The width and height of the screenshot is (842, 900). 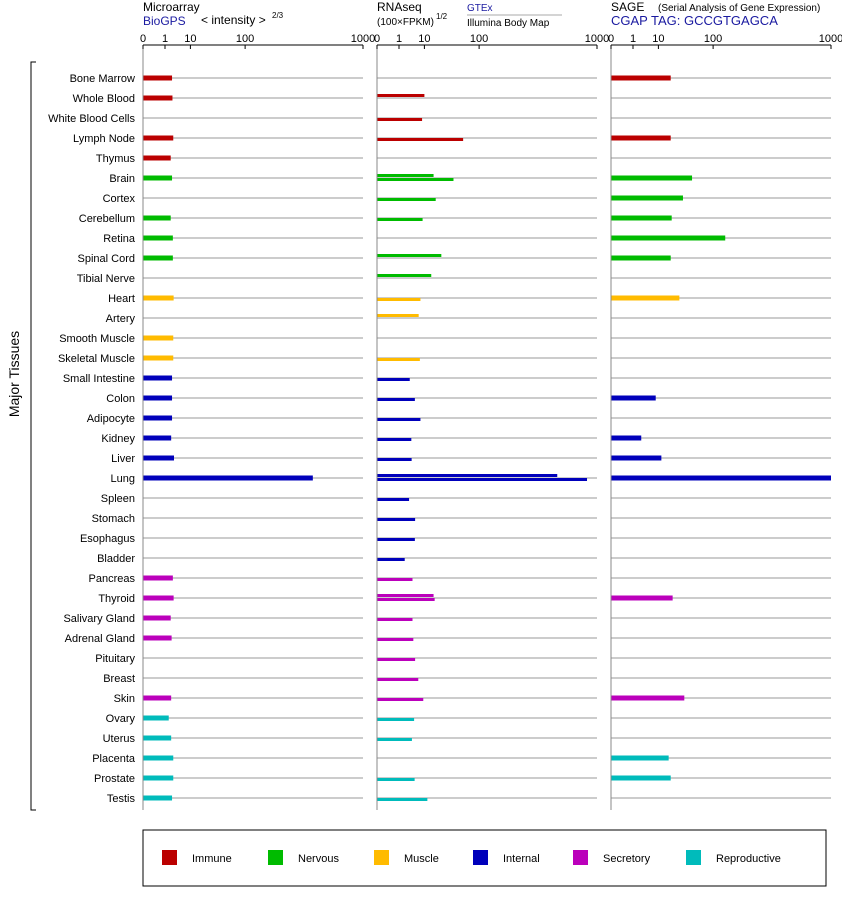 What do you see at coordinates (119, 679) in the screenshot?
I see `tissue-label: Breast` at bounding box center [119, 679].